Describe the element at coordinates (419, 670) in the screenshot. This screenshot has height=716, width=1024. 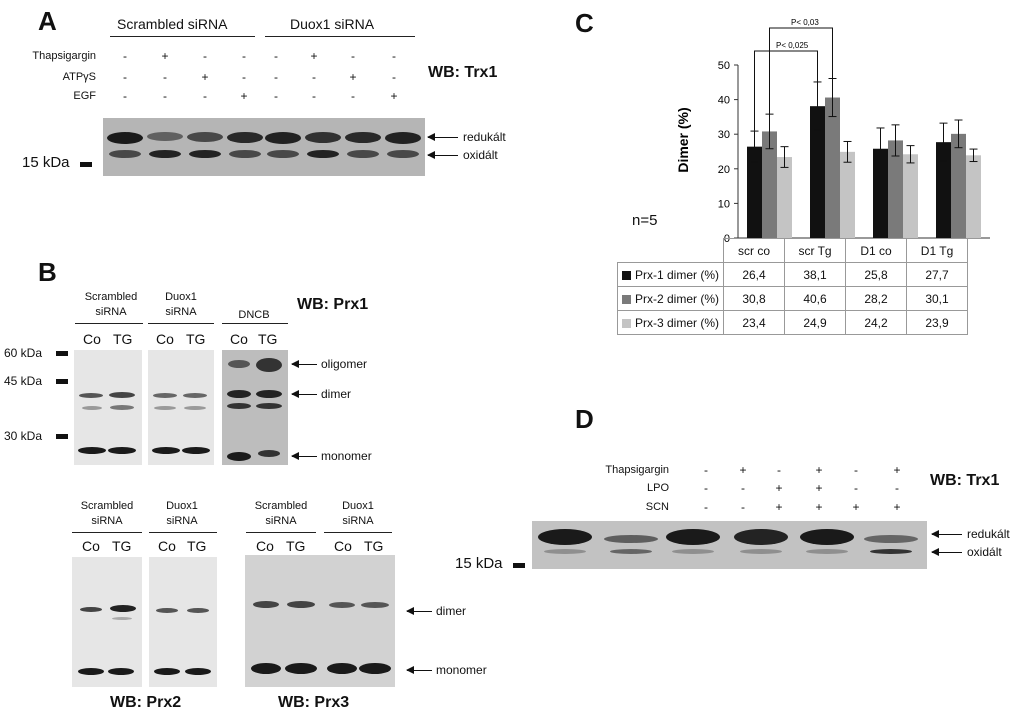
I see `arrow-monomer-prx3` at that location.